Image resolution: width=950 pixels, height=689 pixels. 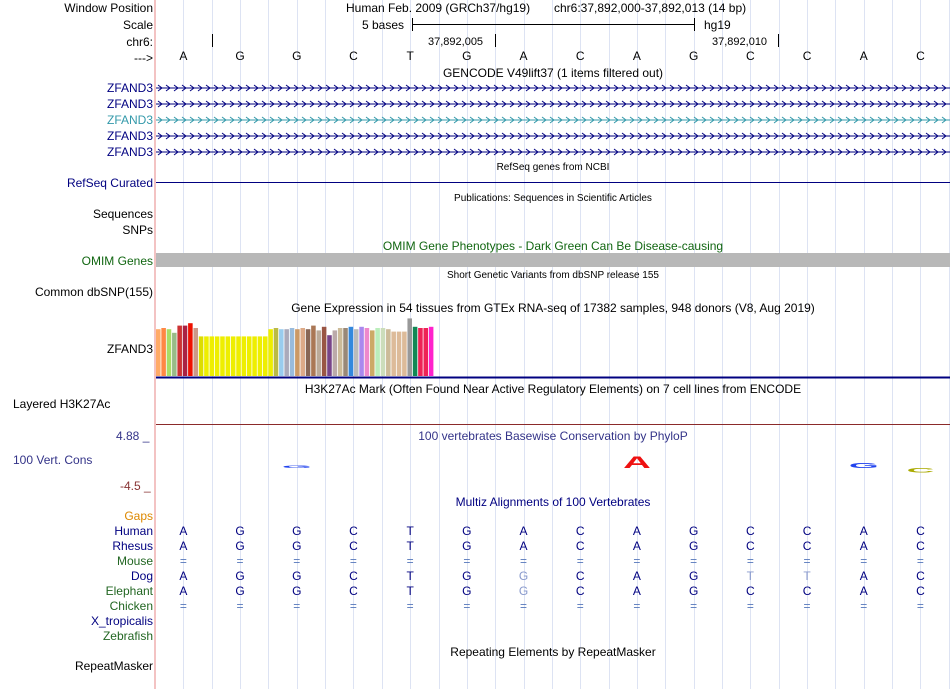 What do you see at coordinates (122, 214) in the screenshot?
I see `publications-sequences-label: Sequences` at bounding box center [122, 214].